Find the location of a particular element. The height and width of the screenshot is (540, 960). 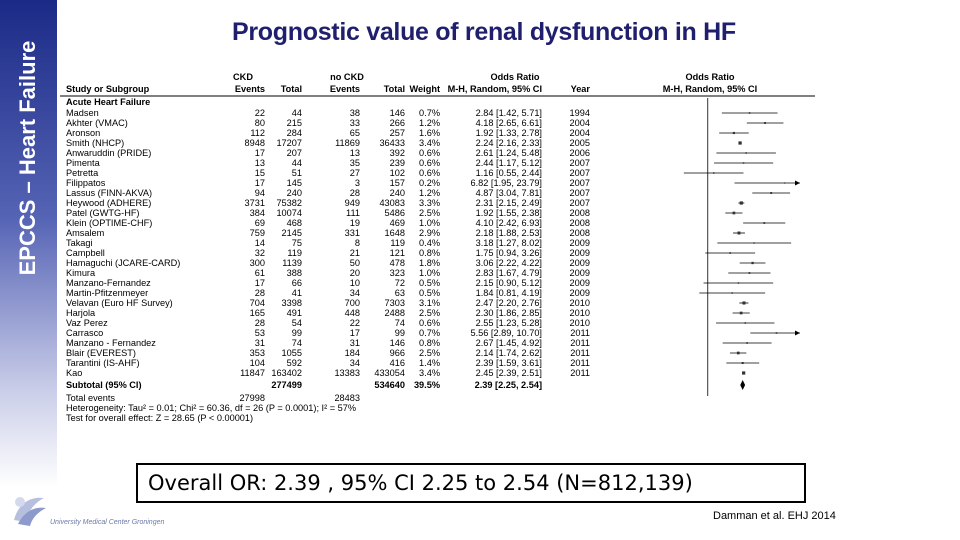

study-weight: 0.7% is located at coordinates (429, 113).